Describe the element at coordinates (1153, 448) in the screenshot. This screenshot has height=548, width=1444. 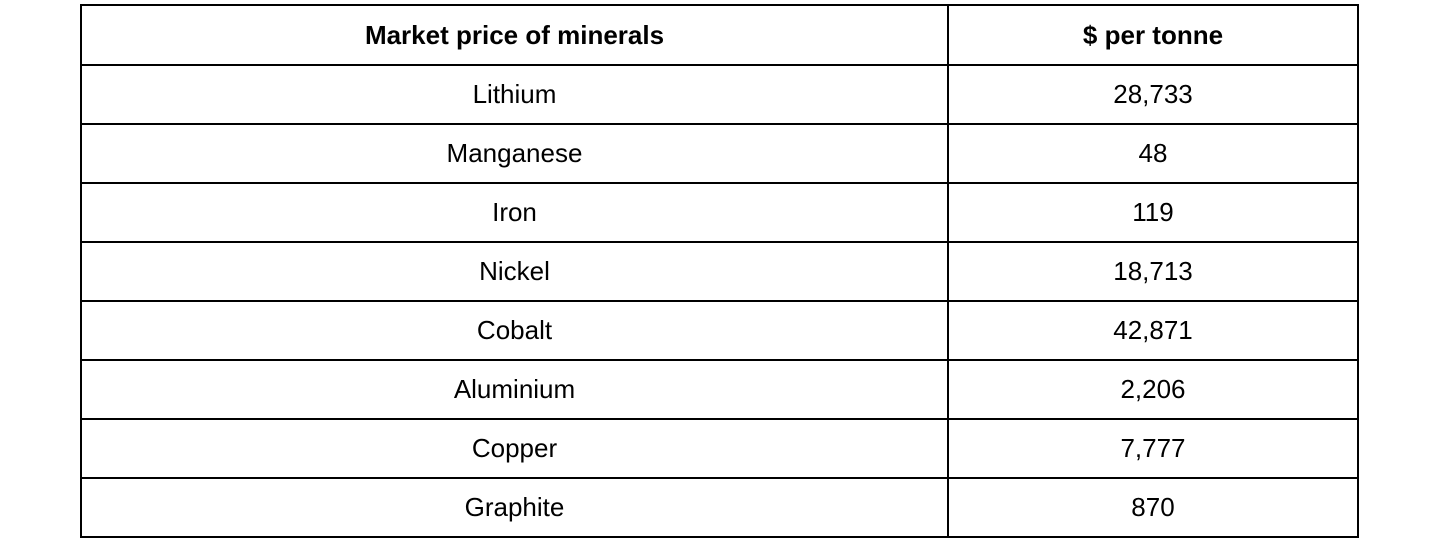
I see `price-cell: 7,777` at that location.